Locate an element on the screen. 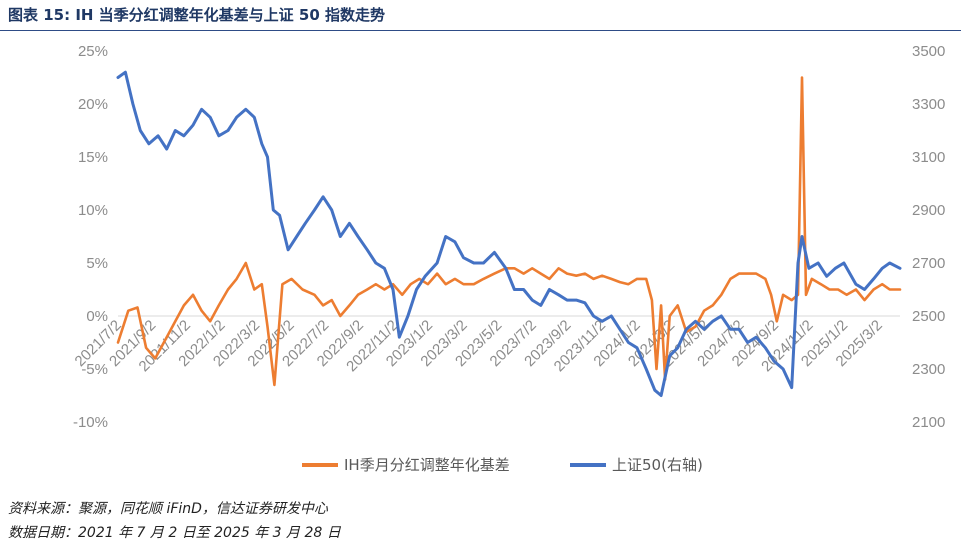 This screenshot has width=961, height=546. left-tick-label: 5% is located at coordinates (97, 263).